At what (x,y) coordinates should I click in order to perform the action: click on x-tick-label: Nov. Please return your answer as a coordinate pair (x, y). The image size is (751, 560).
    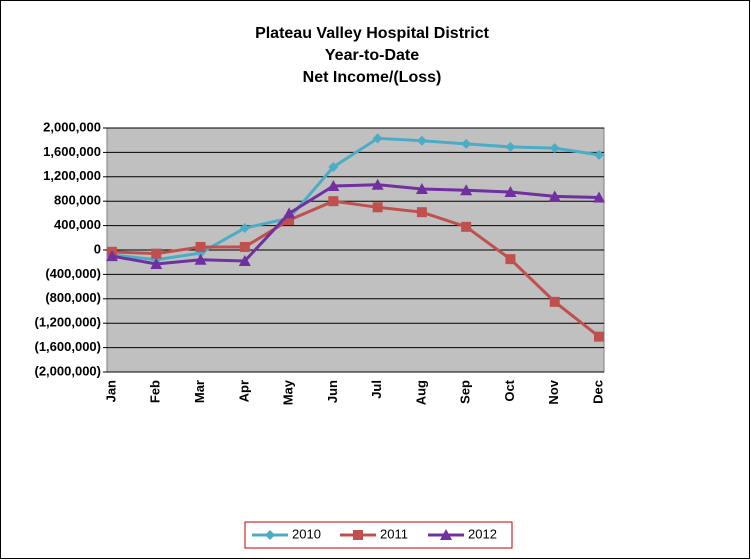
    Looking at the image, I should click on (553, 391).